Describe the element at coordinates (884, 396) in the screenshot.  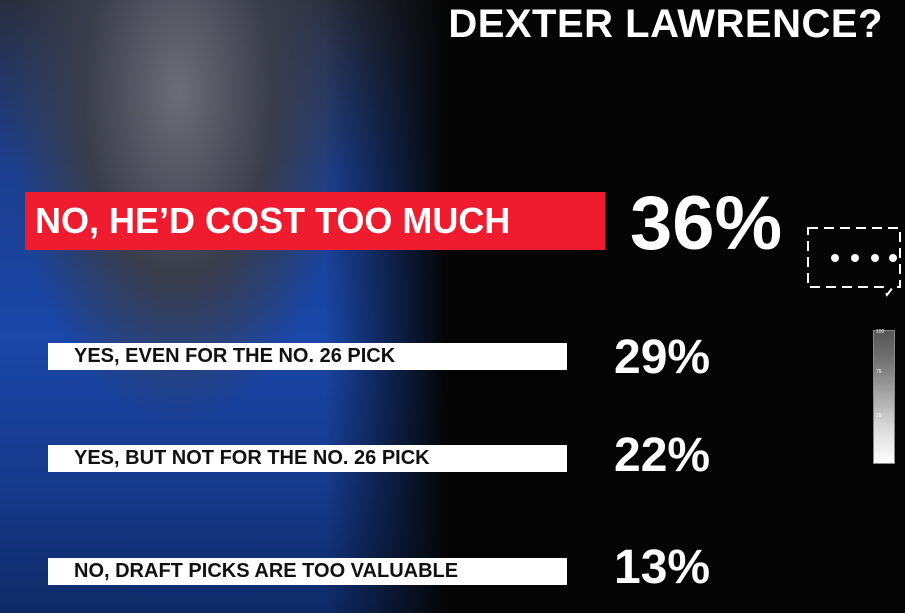
I see `scale-bar: 100 75 25` at that location.